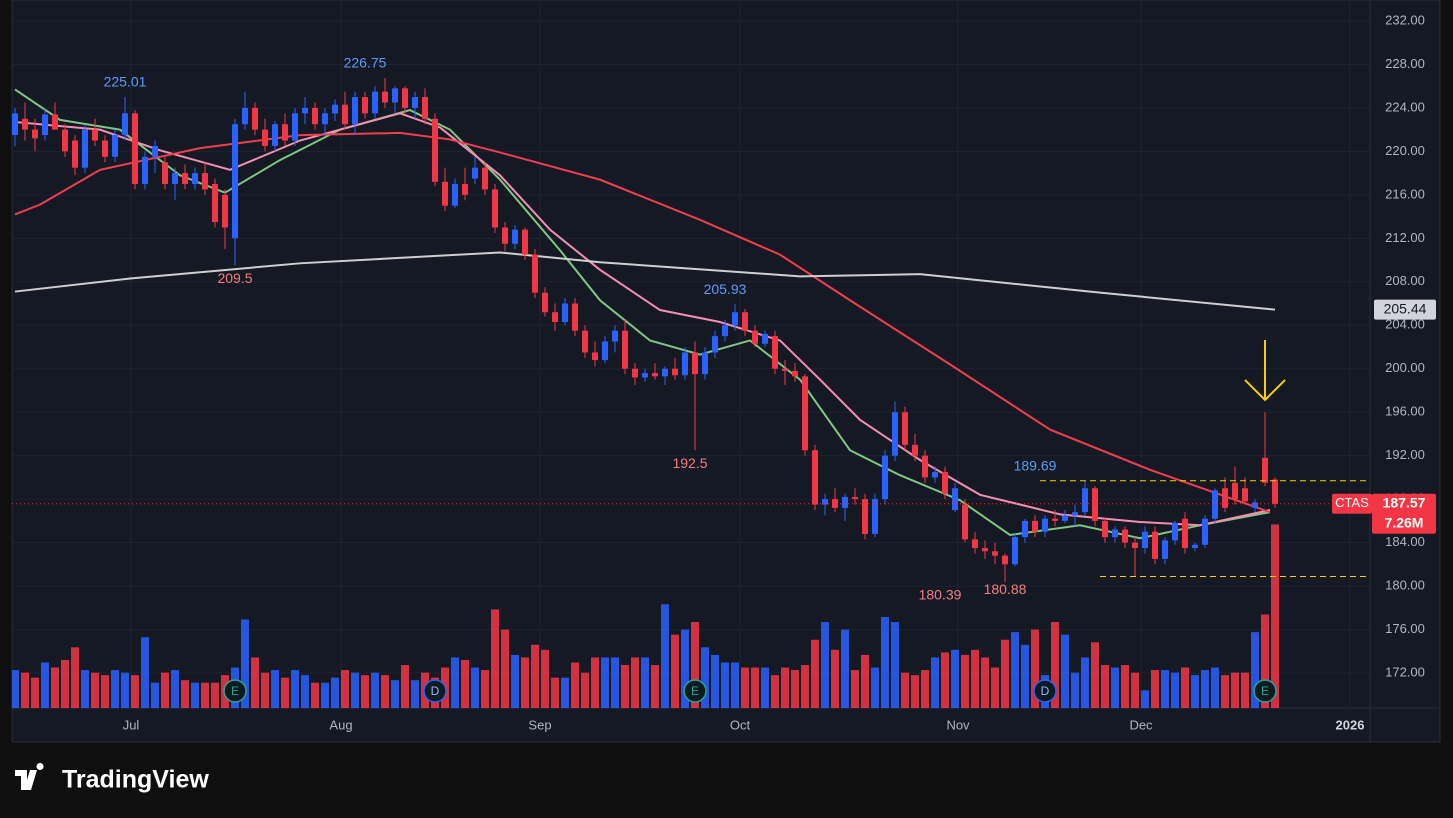 This screenshot has width=1453, height=818. What do you see at coordinates (340, 724) in the screenshot?
I see `x-tick-label: Aug` at bounding box center [340, 724].